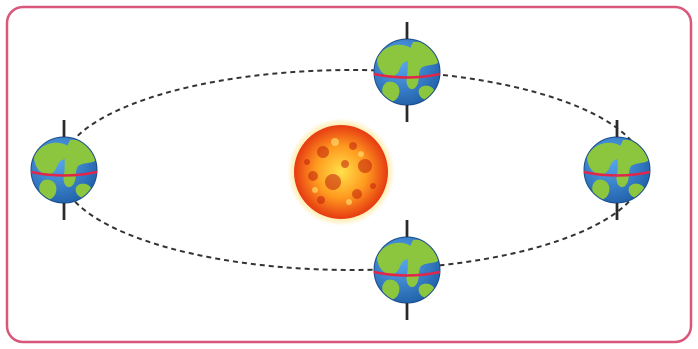 Image resolution: width=698 pixels, height=349 pixels. I want to click on earth-top-globe-icon, so click(407, 72).